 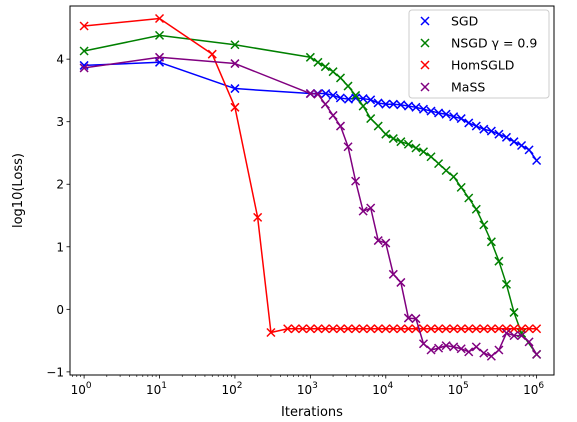 I want to click on x-tick-exponent: 5, so click(x=466, y=386).